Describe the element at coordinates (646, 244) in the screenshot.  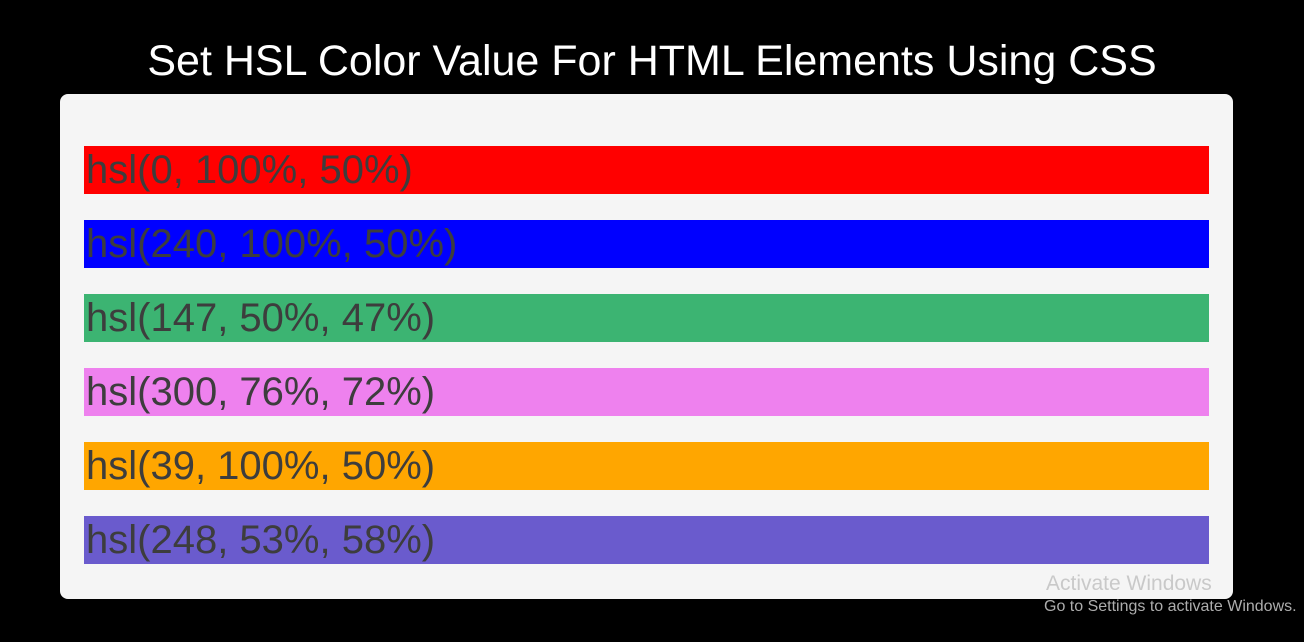
I see `color-bar: hsl(240, 100%, 50%)` at that location.